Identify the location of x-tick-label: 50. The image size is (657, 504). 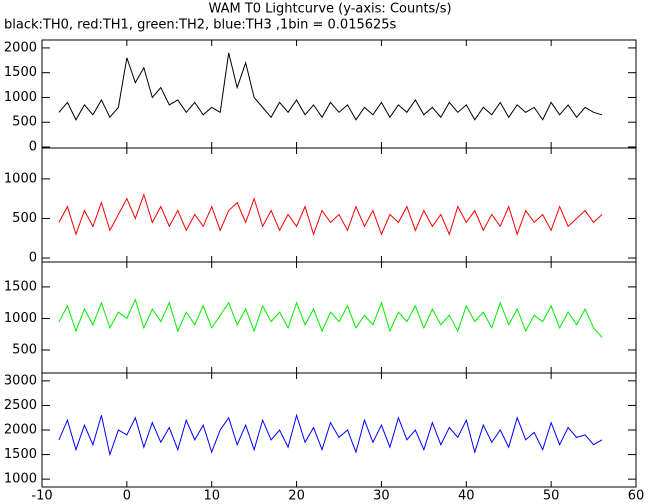
(551, 496).